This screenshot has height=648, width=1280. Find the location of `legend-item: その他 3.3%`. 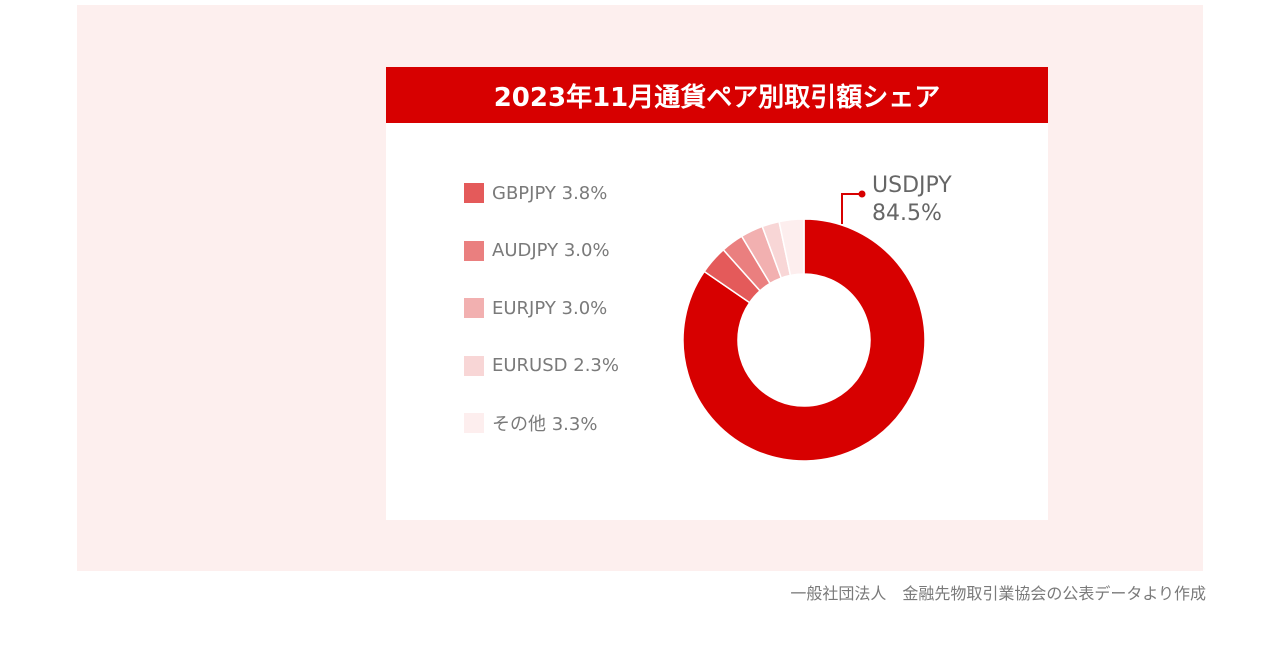

legend-item: その他 3.3% is located at coordinates (541, 424).